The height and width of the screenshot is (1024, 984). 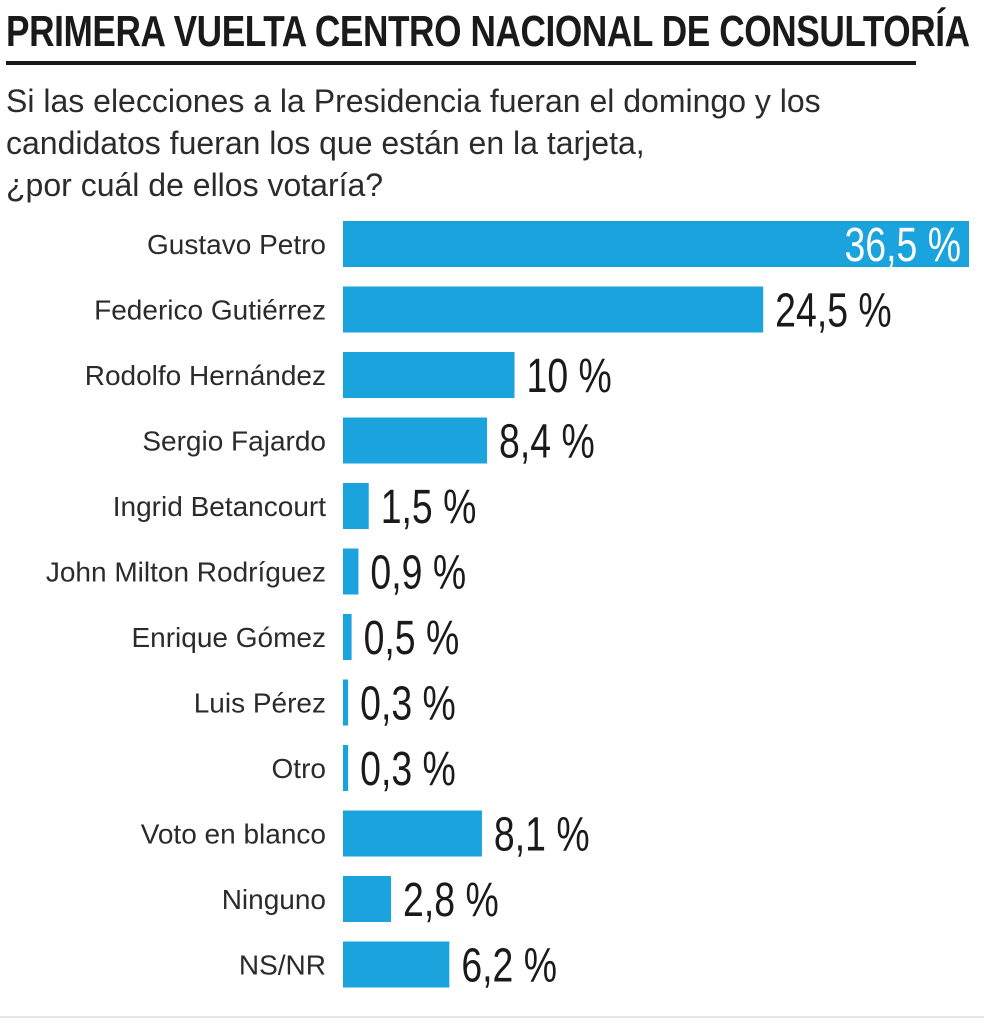 What do you see at coordinates (282, 965) in the screenshot?
I see `category-label-ns-nr: NS/NR` at bounding box center [282, 965].